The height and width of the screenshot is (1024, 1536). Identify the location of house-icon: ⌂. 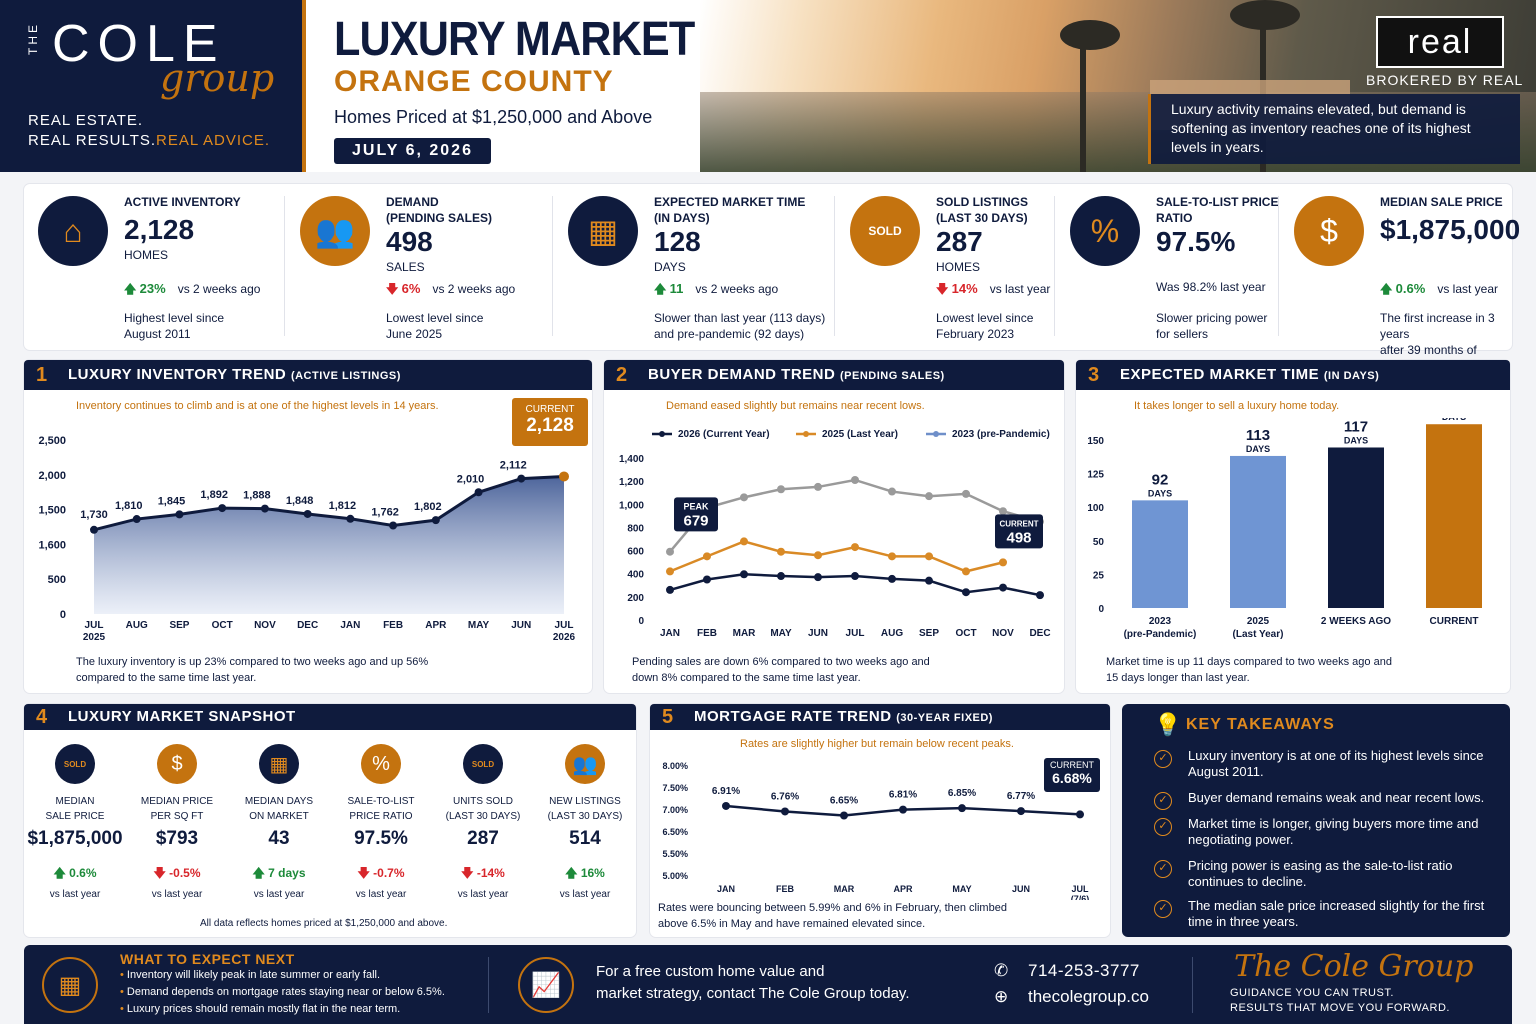
(73, 231).